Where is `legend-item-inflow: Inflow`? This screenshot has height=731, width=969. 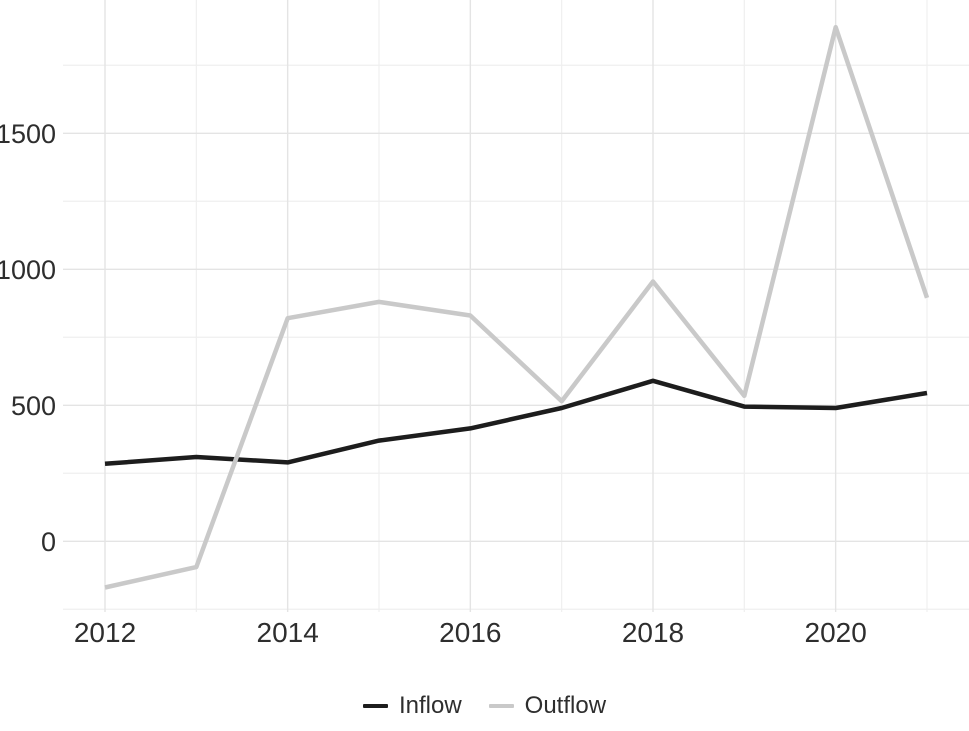
legend-item-inflow: Inflow is located at coordinates (412, 705).